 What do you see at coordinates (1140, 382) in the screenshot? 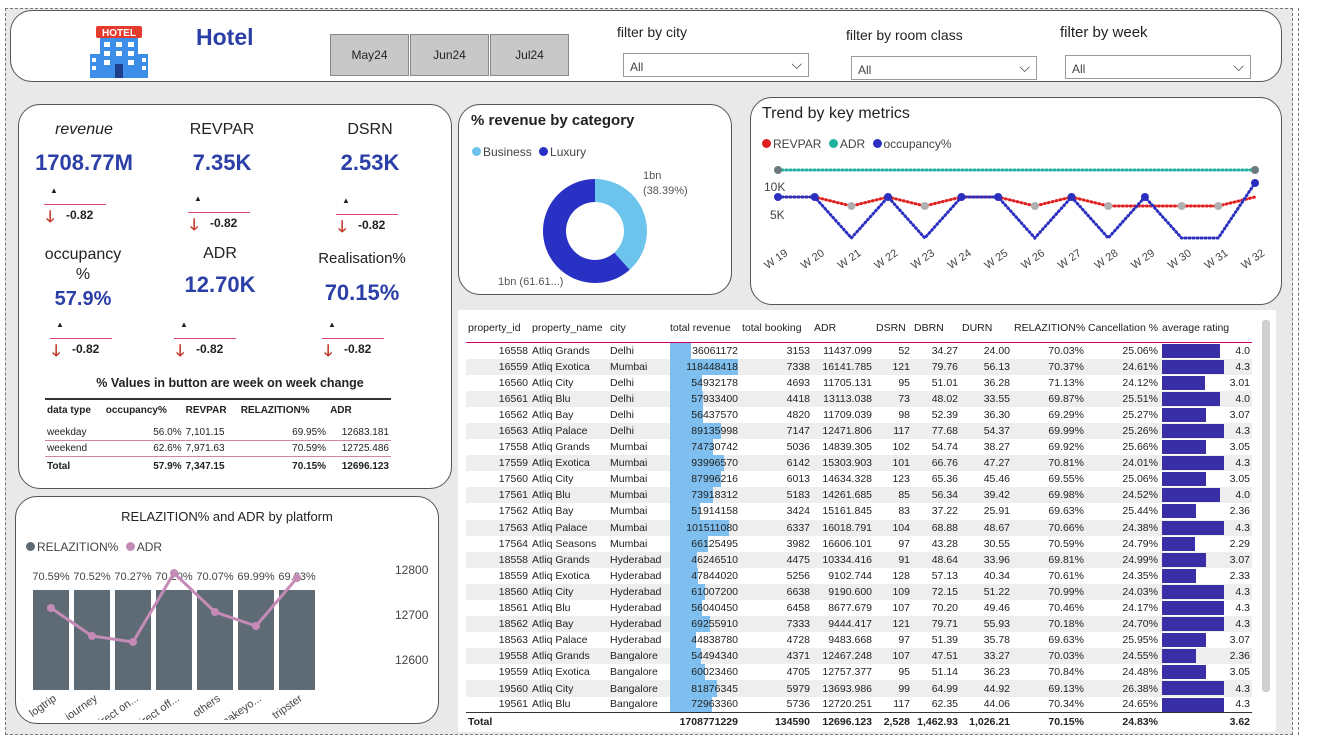
I see `table-cell: 24.12%` at bounding box center [1140, 382].